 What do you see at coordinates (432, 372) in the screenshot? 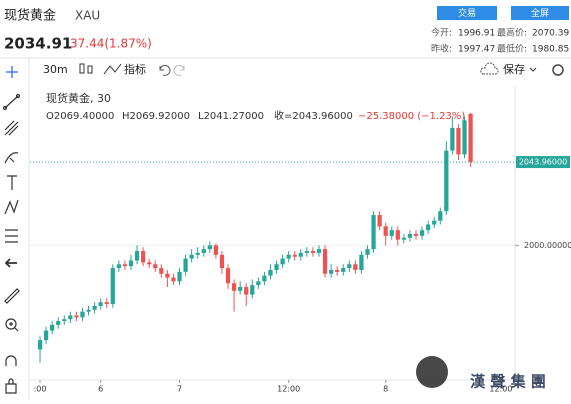
I see `watermark-logo` at bounding box center [432, 372].